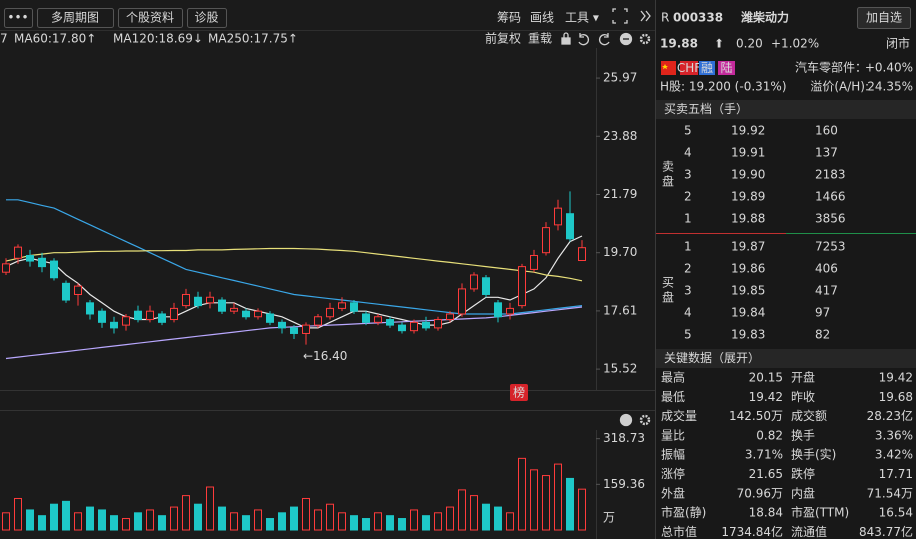 Image resolution: width=916 pixels, height=539 pixels. What do you see at coordinates (645, 16) in the screenshot?
I see `expand-icon` at bounding box center [645, 16].